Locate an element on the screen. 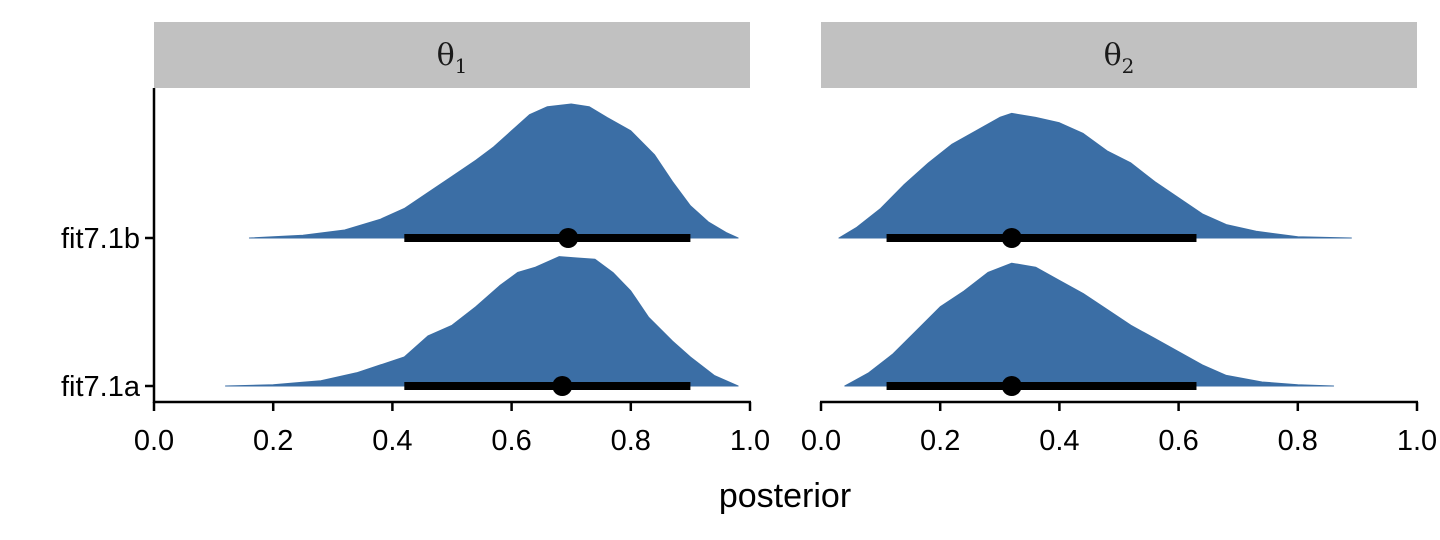 The image size is (1440, 540). facet-label-subscript: 2 is located at coordinates (1128, 66).